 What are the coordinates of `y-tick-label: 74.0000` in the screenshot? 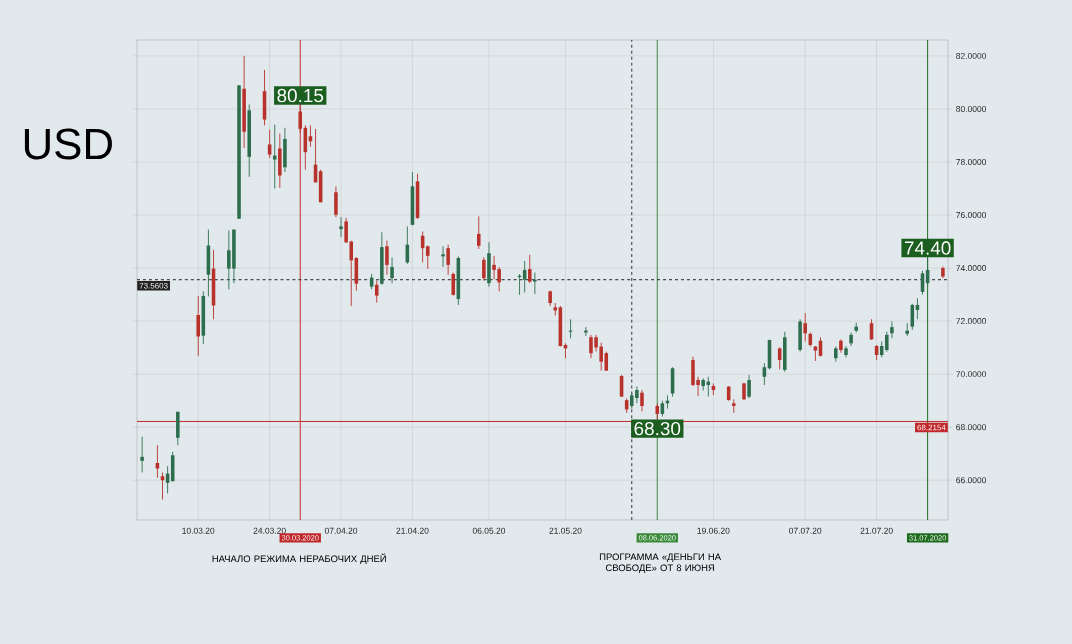 It's located at (971, 268).